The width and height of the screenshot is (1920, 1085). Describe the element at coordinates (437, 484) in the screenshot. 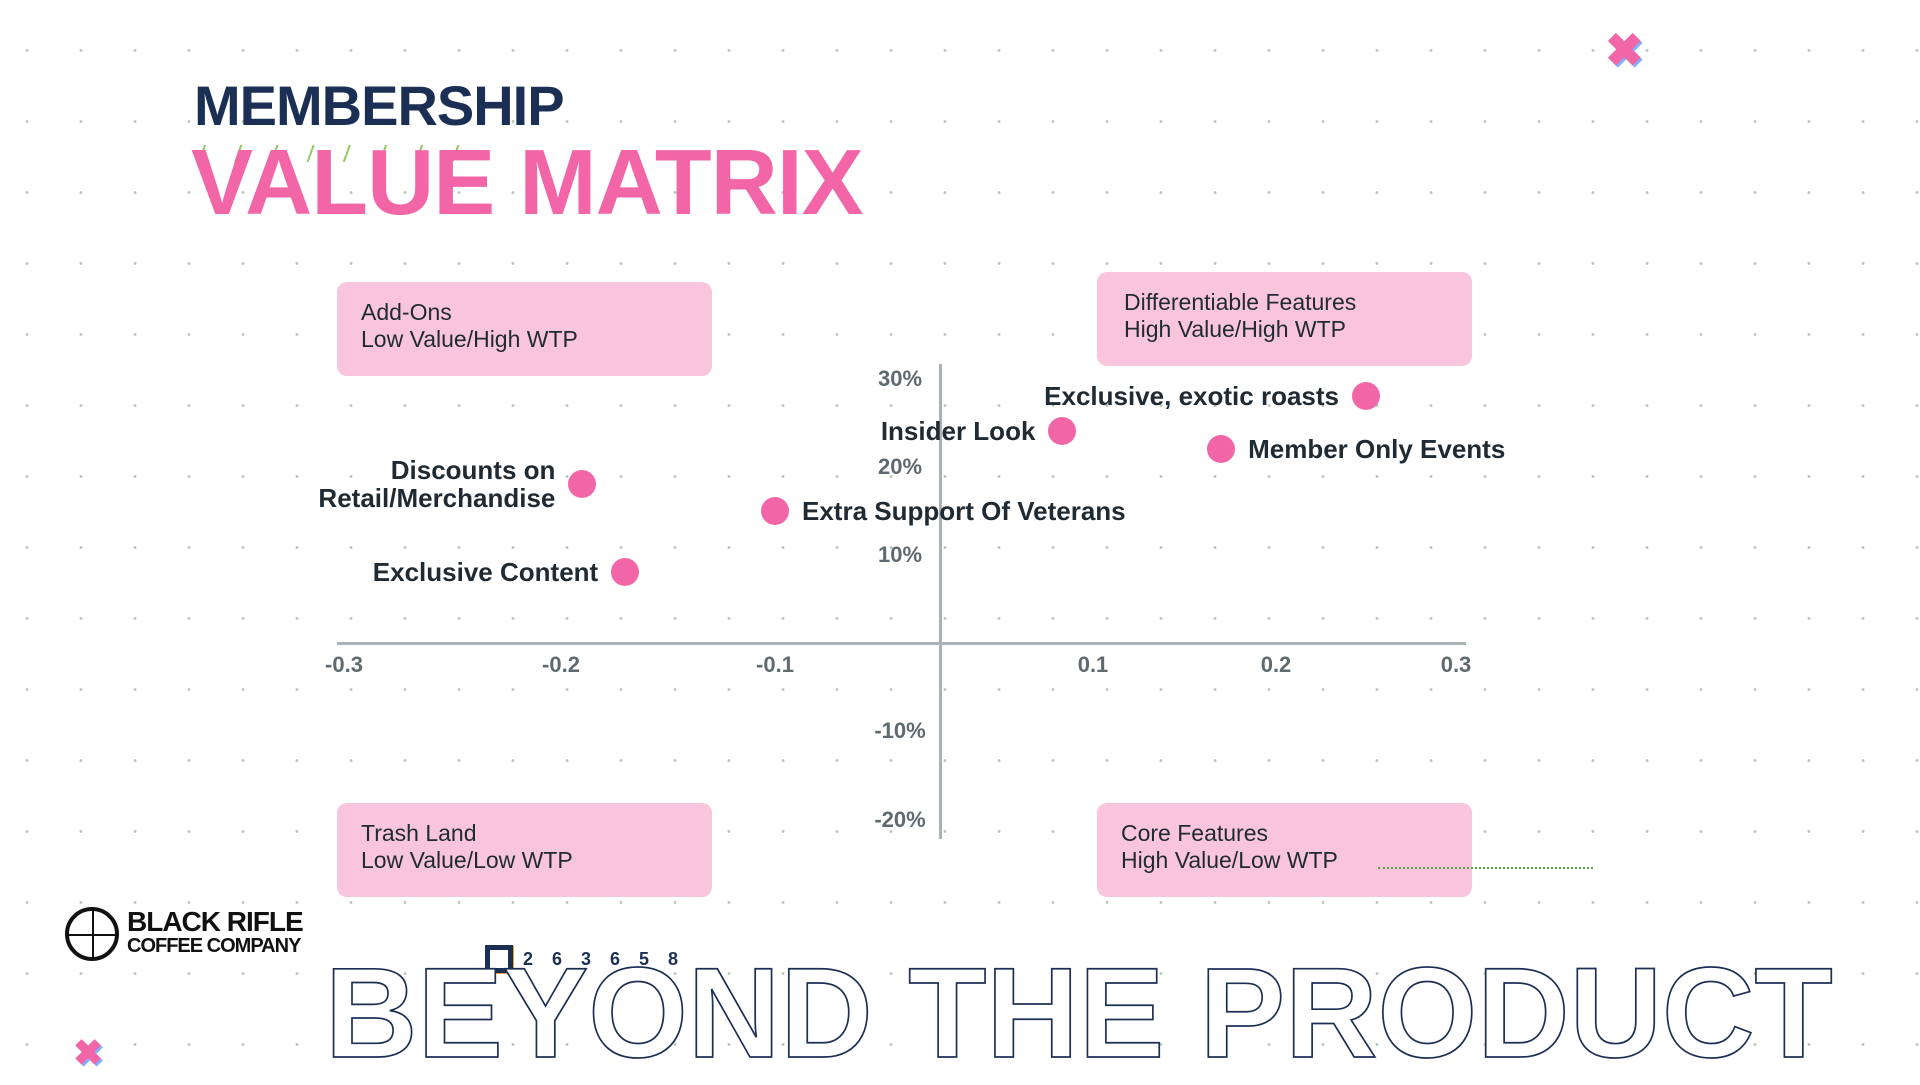

I see `data-point-label: Discounts on Retail/Merchandise` at that location.